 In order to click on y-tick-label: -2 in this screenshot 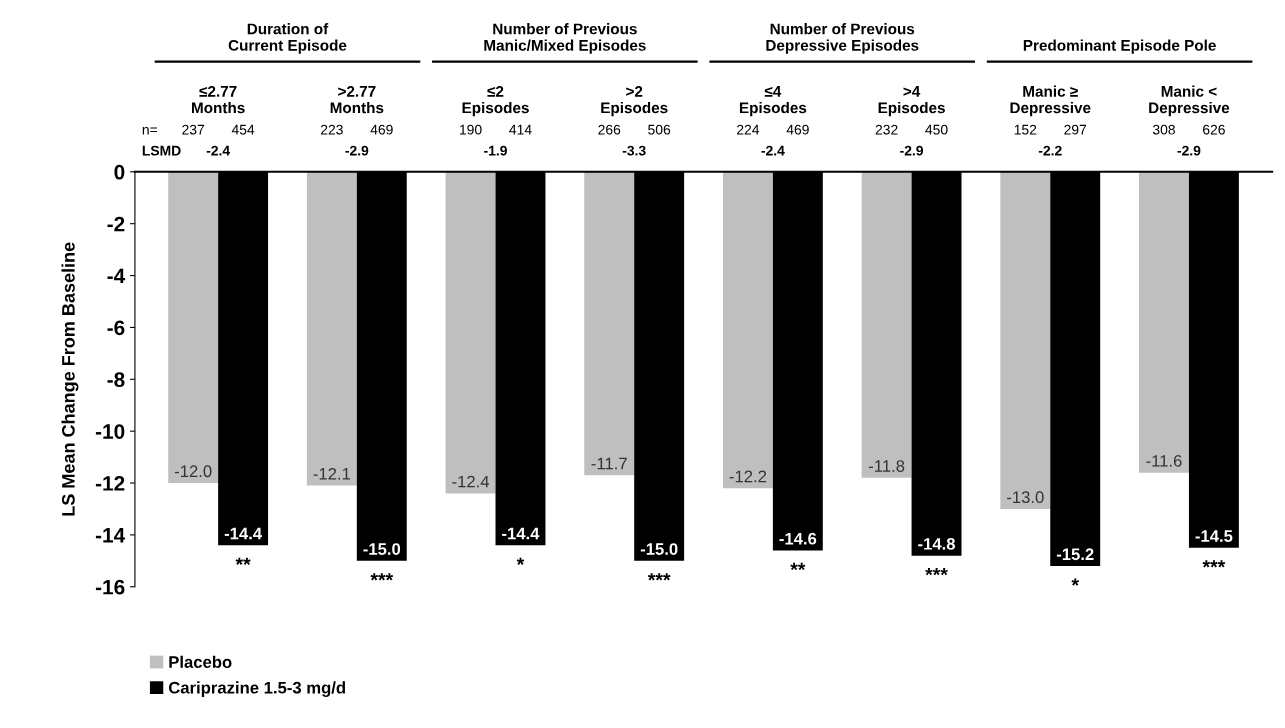, I will do `click(116, 224)`.